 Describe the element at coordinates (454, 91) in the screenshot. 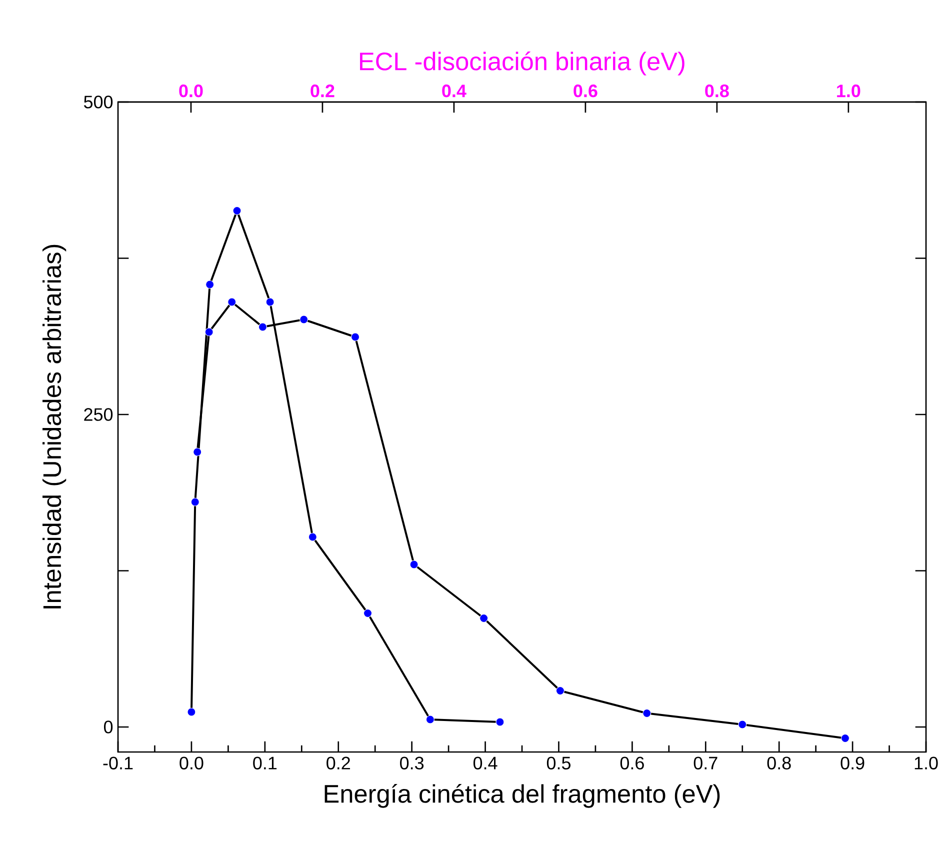

I see `x2-tick-label: 0.4` at that location.